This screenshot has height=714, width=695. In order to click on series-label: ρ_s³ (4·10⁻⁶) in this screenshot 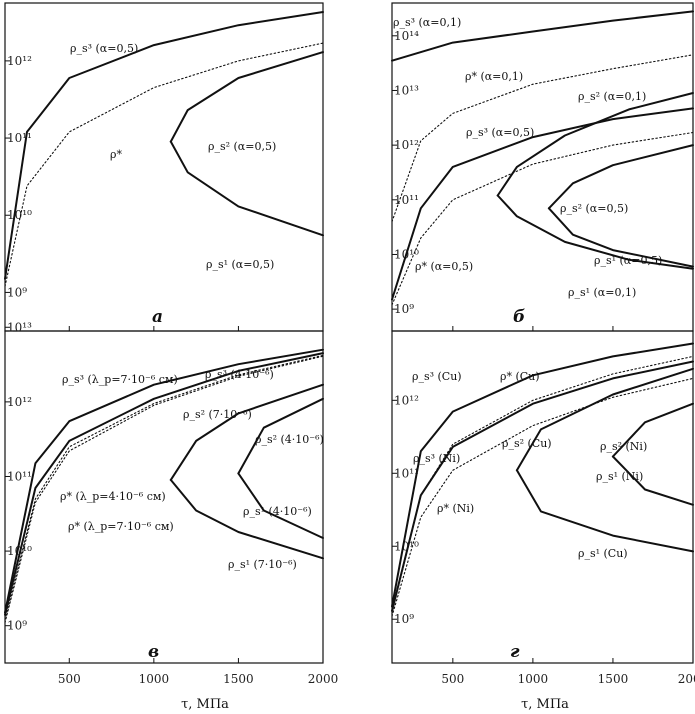, I will do `click(239, 374)`.